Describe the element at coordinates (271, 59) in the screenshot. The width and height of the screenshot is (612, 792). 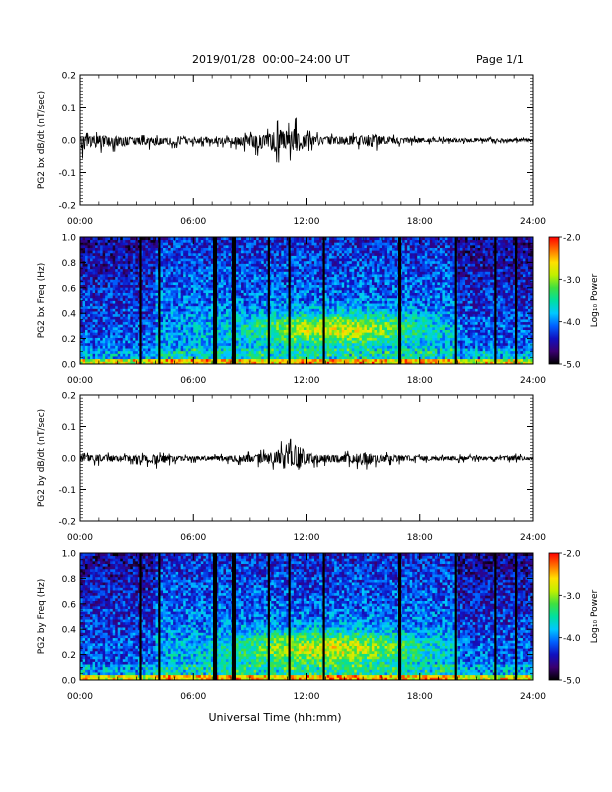
I see `plot-title: 2019/01/28 00:00–24:00 UT` at that location.